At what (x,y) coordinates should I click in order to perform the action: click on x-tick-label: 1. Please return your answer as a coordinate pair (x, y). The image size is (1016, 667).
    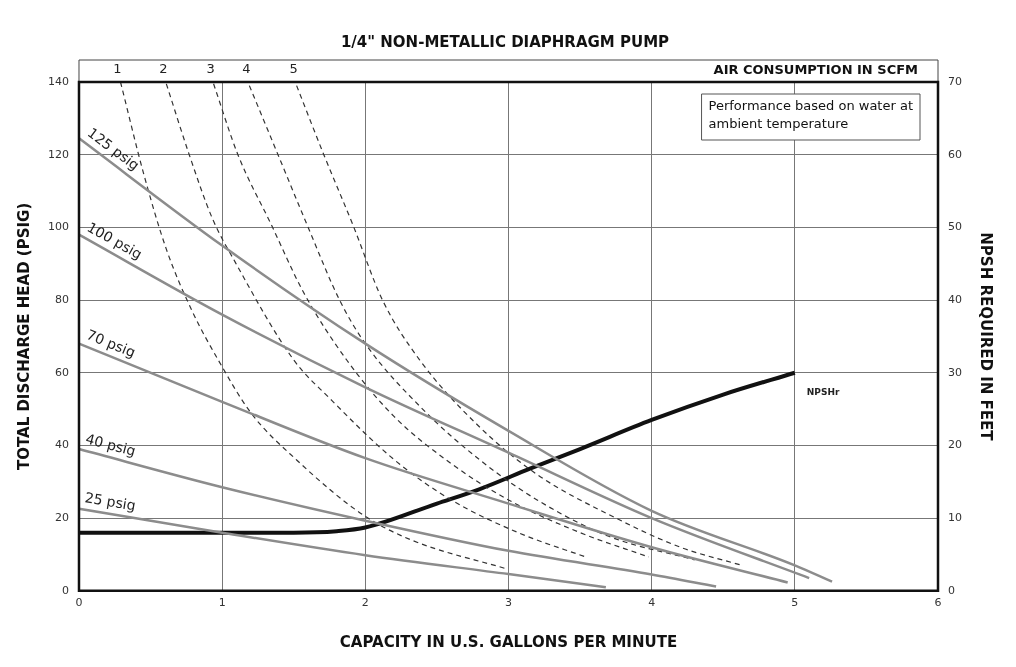
    Looking at the image, I should click on (222, 603).